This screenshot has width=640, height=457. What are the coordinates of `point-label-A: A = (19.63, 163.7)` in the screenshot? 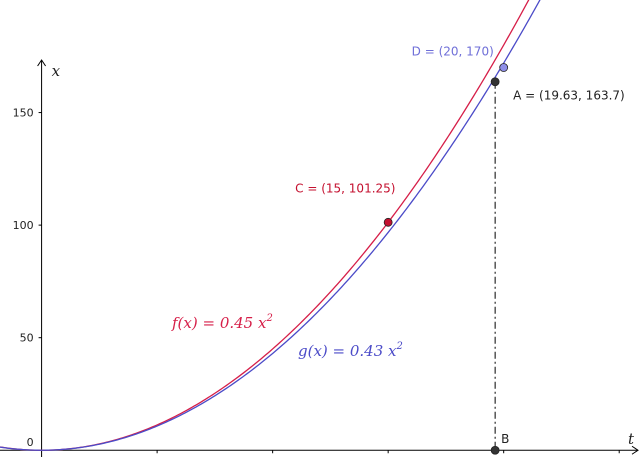 It's located at (569, 96).